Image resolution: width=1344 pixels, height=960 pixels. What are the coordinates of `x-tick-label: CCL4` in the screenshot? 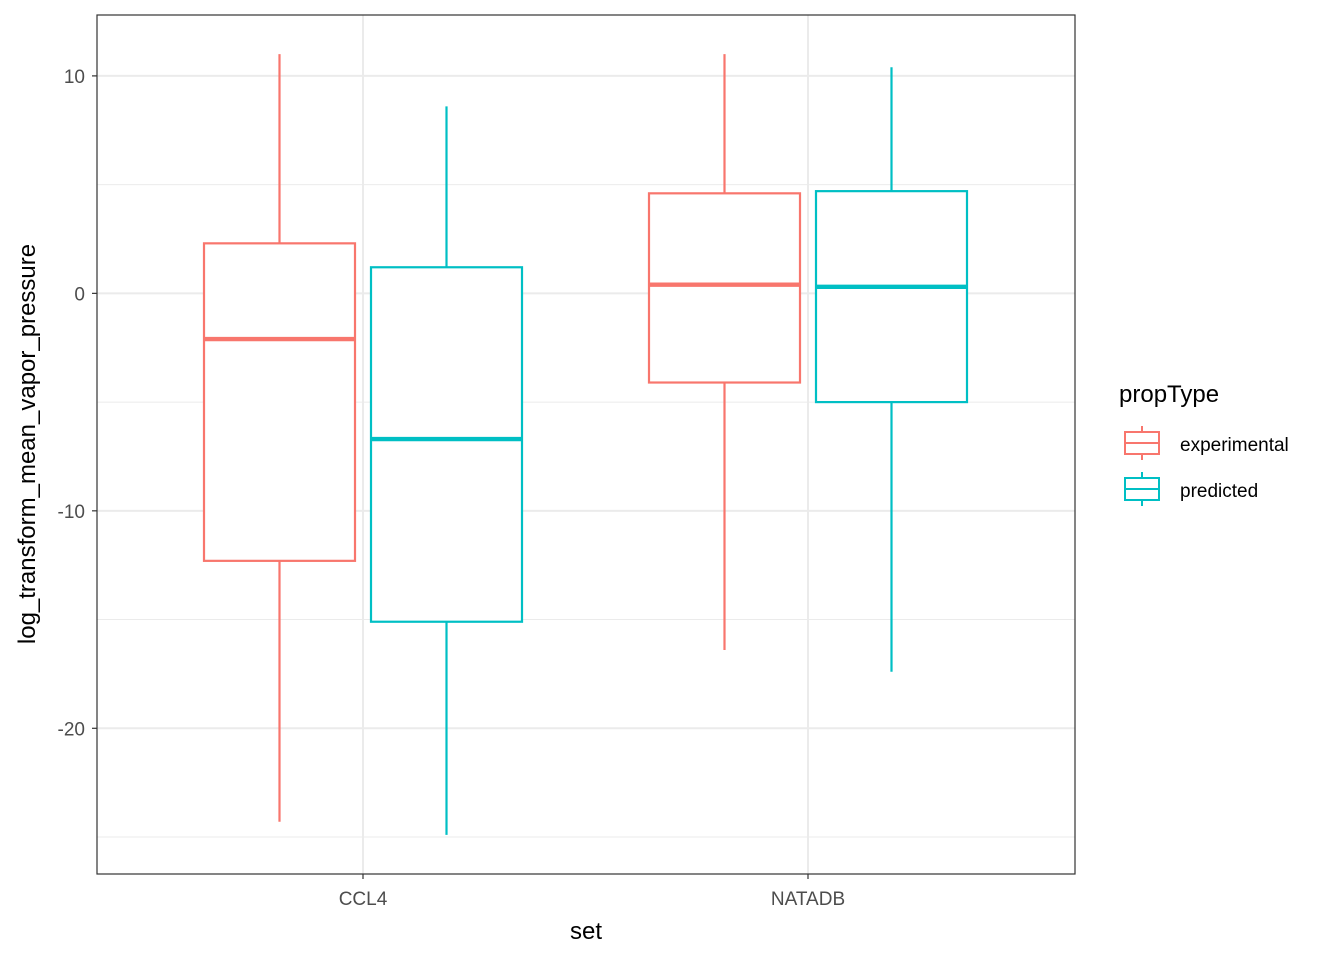 It's located at (363, 899).